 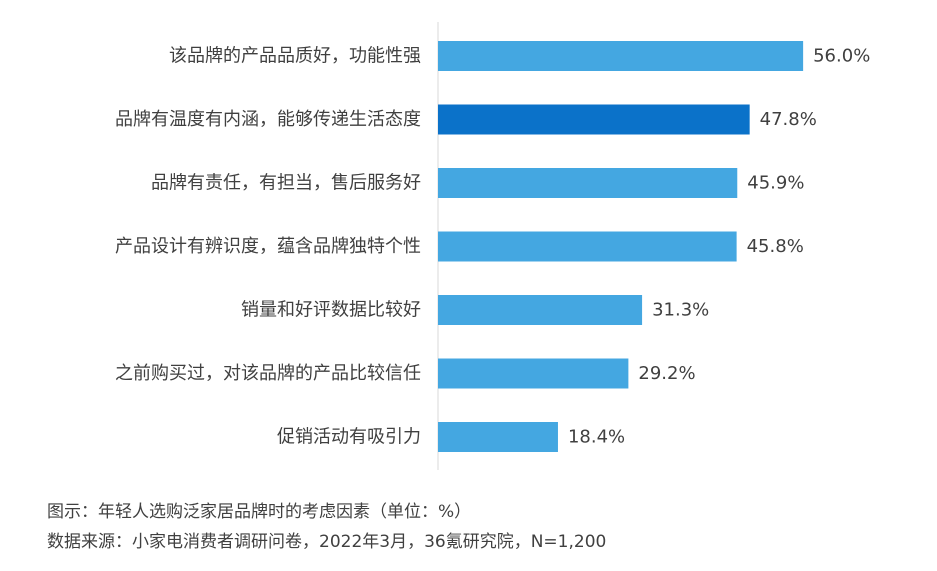 What do you see at coordinates (259, 512) in the screenshot?
I see `chart-caption: 图示：年轻人选购泛家居品牌时的考虑因素（单位：%）` at bounding box center [259, 512].